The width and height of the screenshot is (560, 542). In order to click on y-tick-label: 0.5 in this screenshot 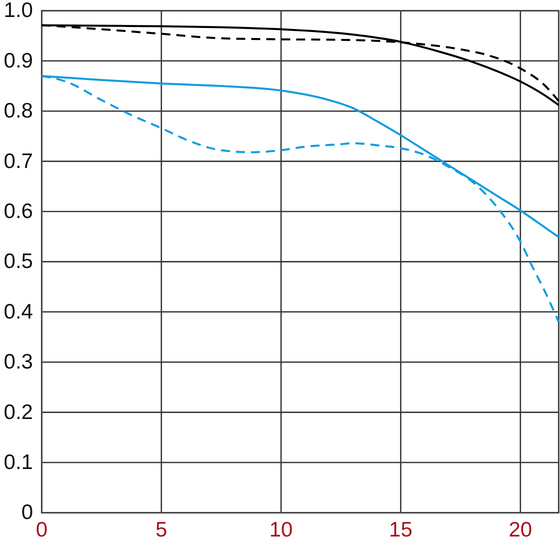, I will do `click(18, 262)`.